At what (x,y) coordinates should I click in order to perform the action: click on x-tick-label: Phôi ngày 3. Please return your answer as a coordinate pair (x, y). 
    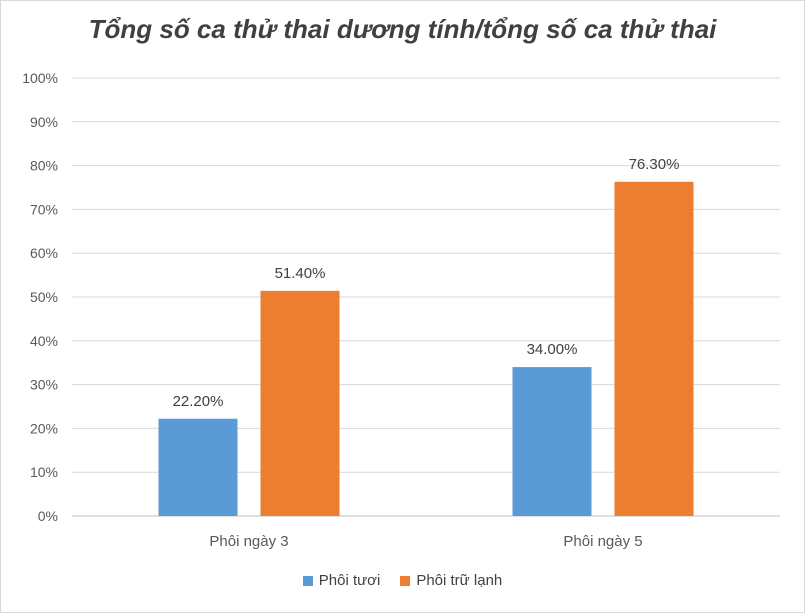
    Looking at the image, I should click on (248, 541).